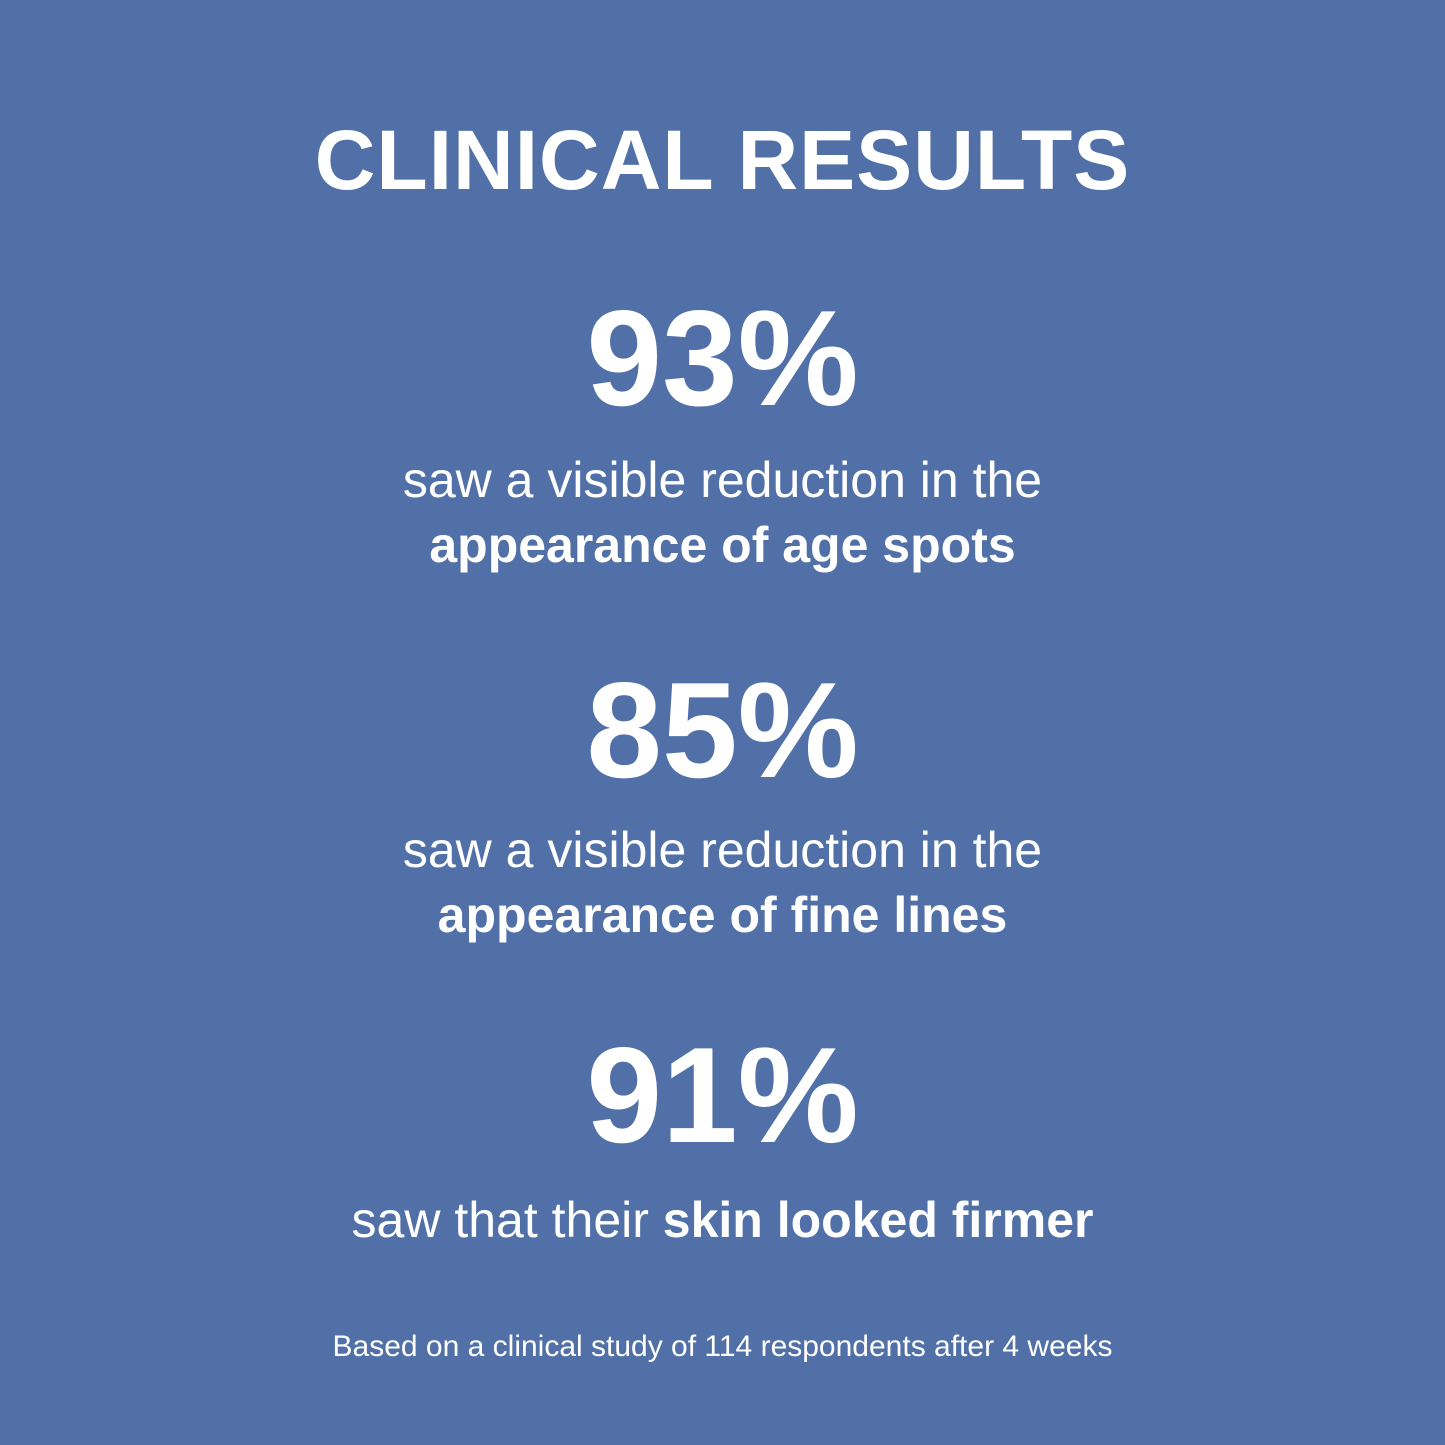 This screenshot has width=1445, height=1445. I want to click on stat-description-bold: appearance of fine lines, so click(722, 915).